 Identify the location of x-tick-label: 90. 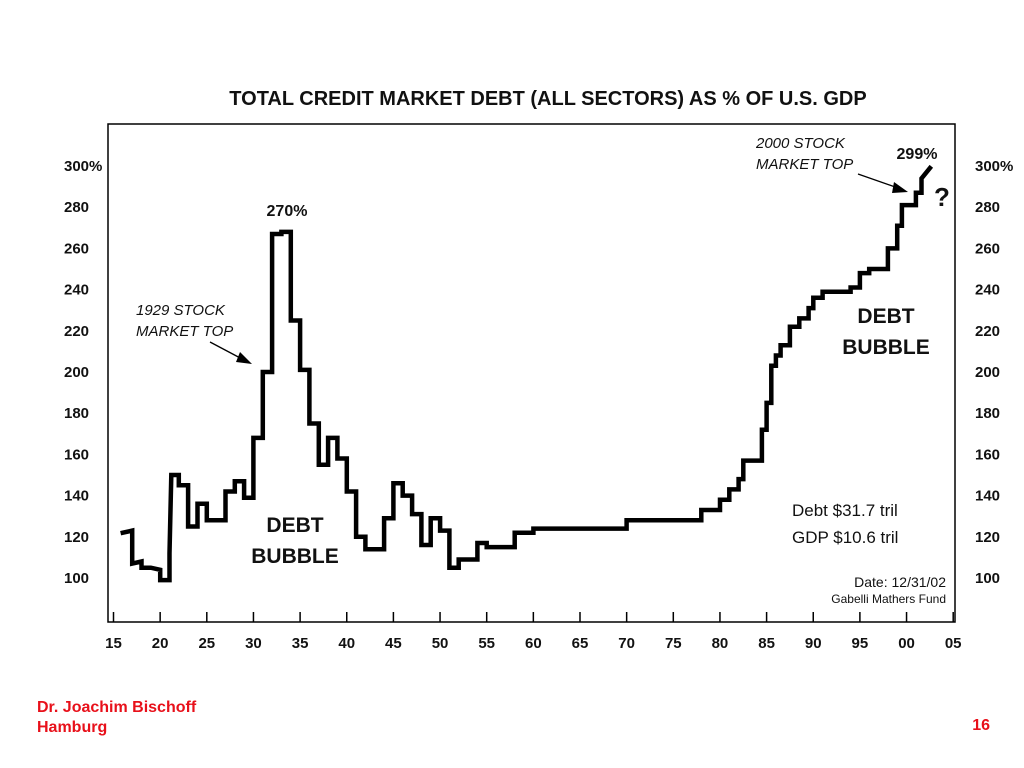
(813, 643).